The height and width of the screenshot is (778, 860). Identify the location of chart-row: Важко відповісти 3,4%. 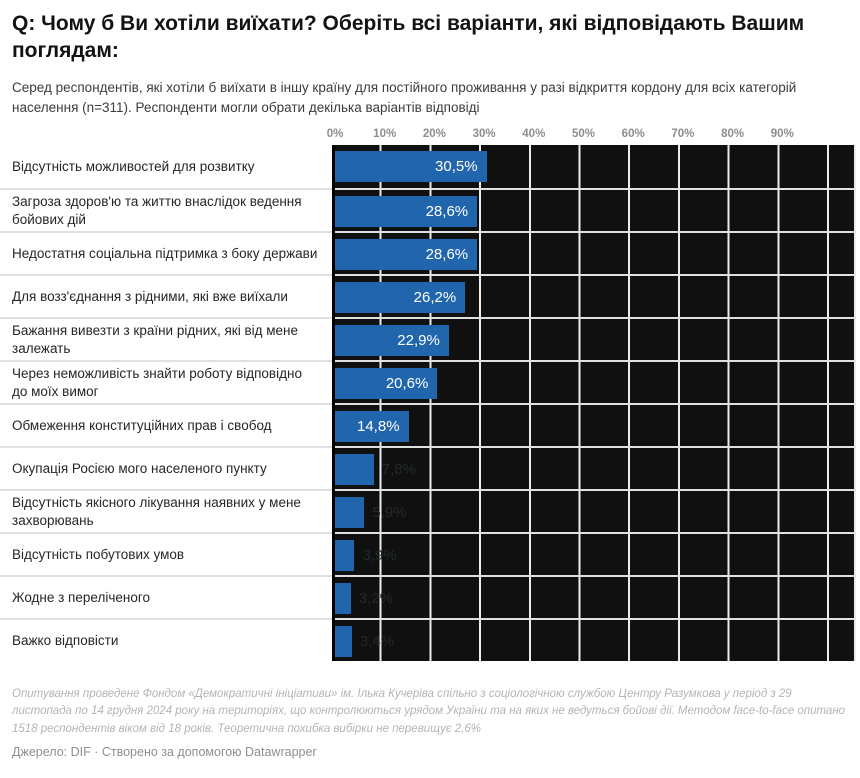
(428, 640).